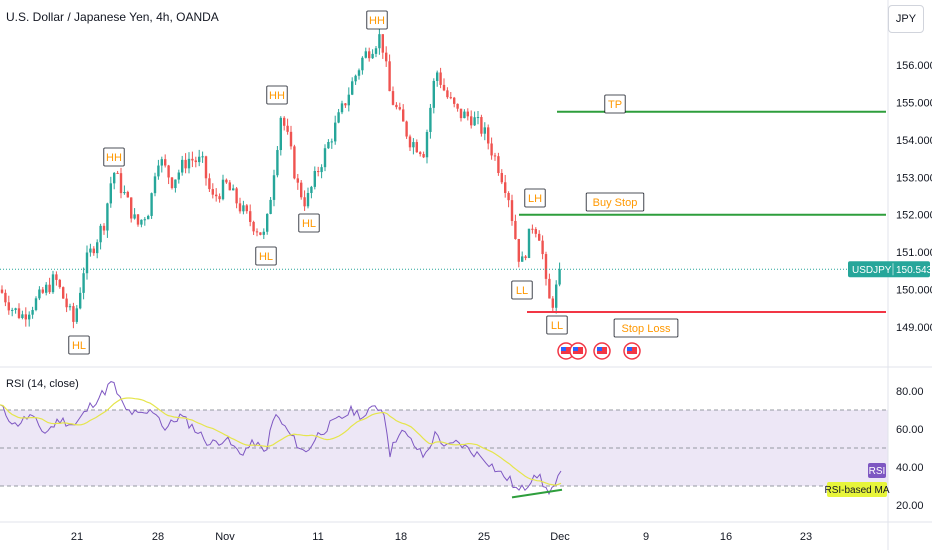  I want to click on price-tick-label: 154.000, so click(914, 141).